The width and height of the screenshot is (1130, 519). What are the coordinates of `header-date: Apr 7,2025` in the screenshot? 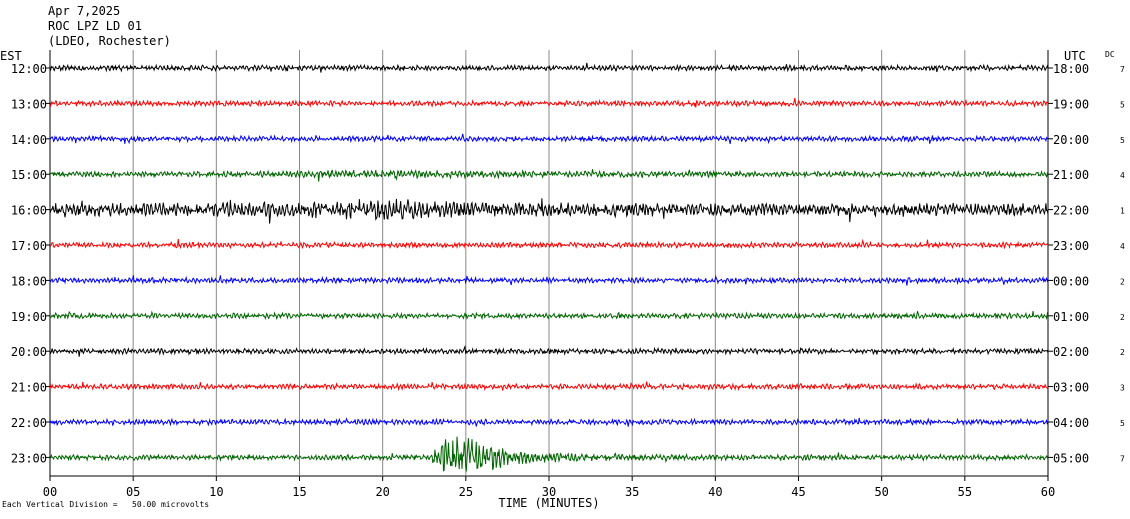 It's located at (84, 11).